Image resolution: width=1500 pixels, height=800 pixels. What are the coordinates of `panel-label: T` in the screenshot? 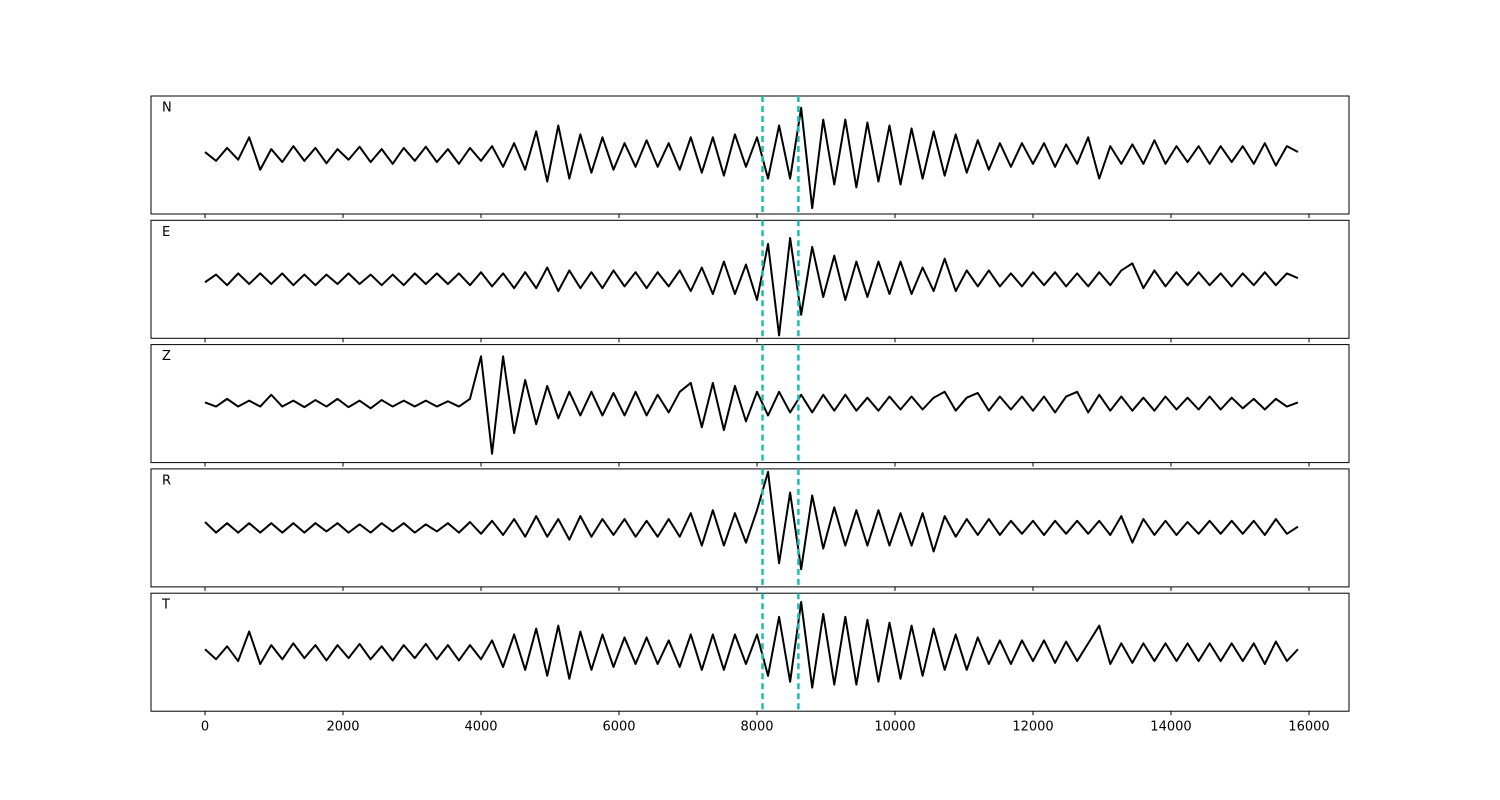 It's located at (165, 605).